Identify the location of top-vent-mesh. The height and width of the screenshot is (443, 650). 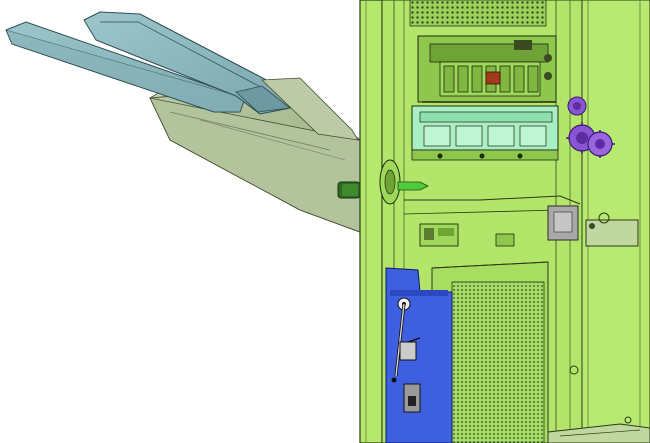
(478, 13).